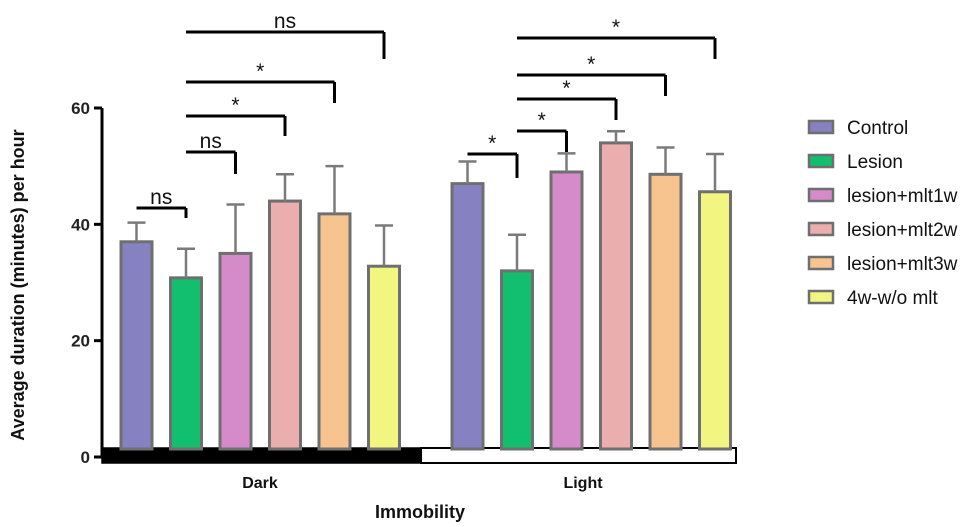 This screenshot has width=972, height=527. Describe the element at coordinates (420, 512) in the screenshot. I see `x-axis-title: Immobility` at that location.